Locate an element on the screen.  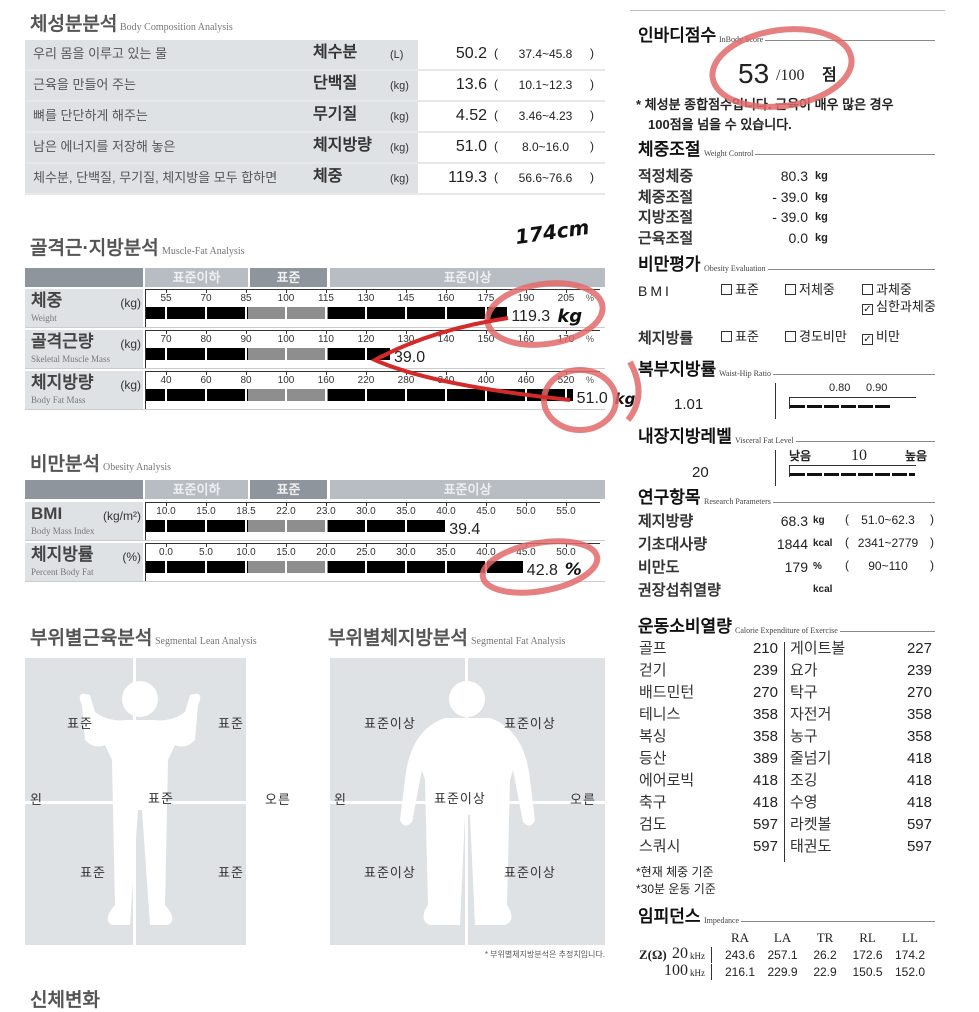
segment-trunk: 표준 is located at coordinates (161, 799).